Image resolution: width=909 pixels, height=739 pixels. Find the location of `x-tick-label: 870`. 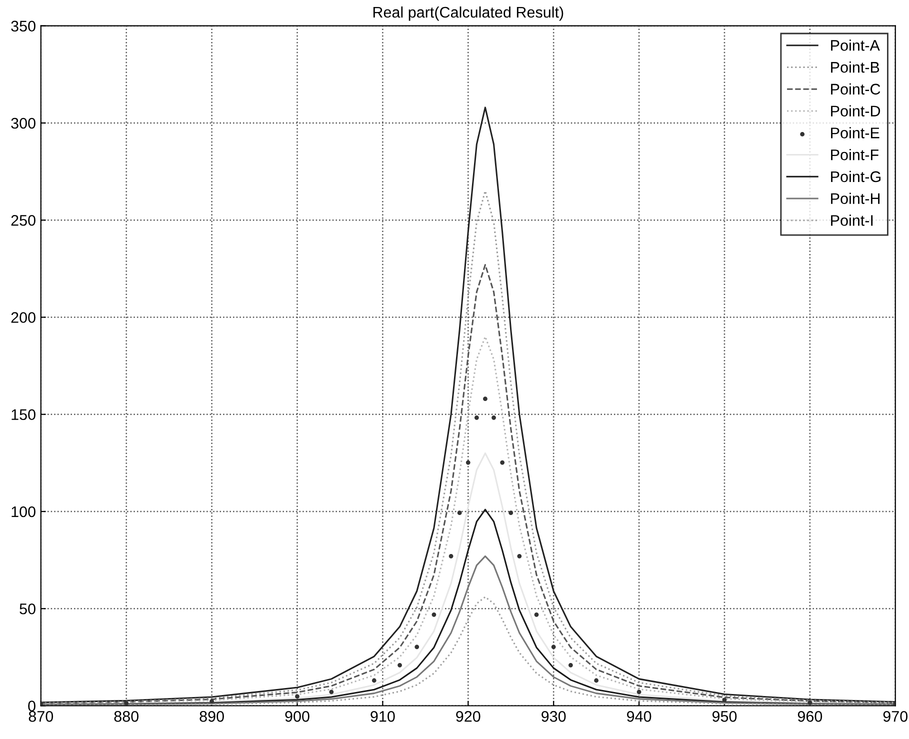

x-tick-label: 870 is located at coordinates (41, 716).